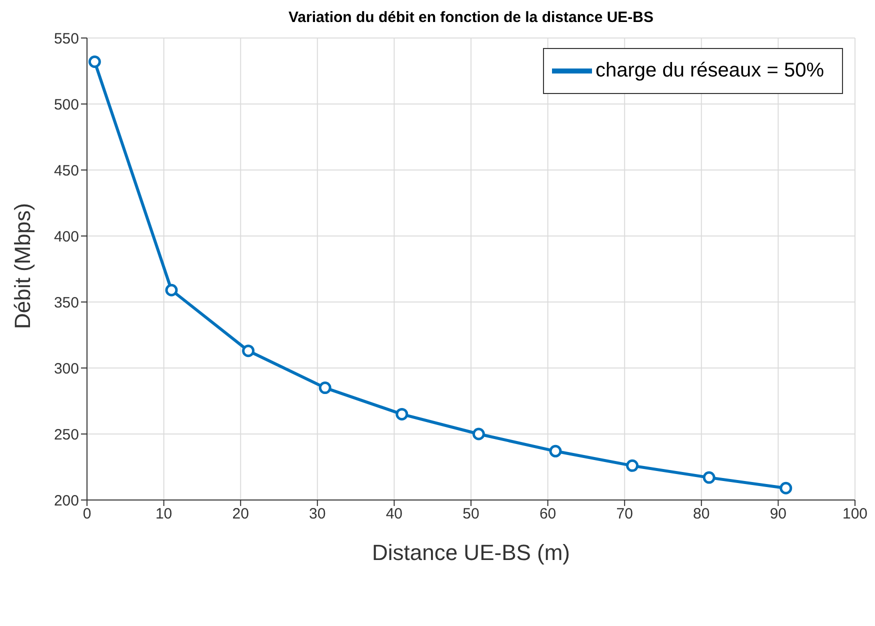 Image resolution: width=875 pixels, height=626 pixels. What do you see at coordinates (394, 514) in the screenshot?
I see `x-tick-label: 40` at bounding box center [394, 514].